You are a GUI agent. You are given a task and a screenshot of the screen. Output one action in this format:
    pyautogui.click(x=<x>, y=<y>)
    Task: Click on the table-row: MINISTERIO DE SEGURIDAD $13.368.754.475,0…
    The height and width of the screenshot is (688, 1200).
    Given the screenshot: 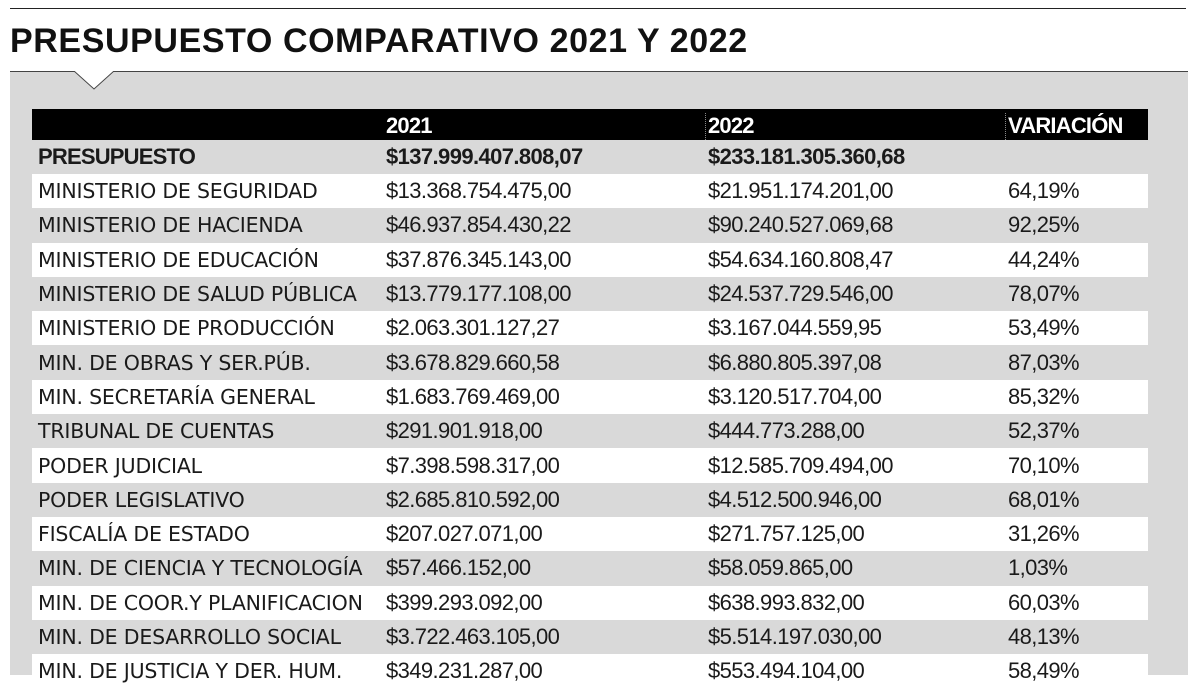 What is the action you would take?
    pyautogui.click(x=590, y=191)
    